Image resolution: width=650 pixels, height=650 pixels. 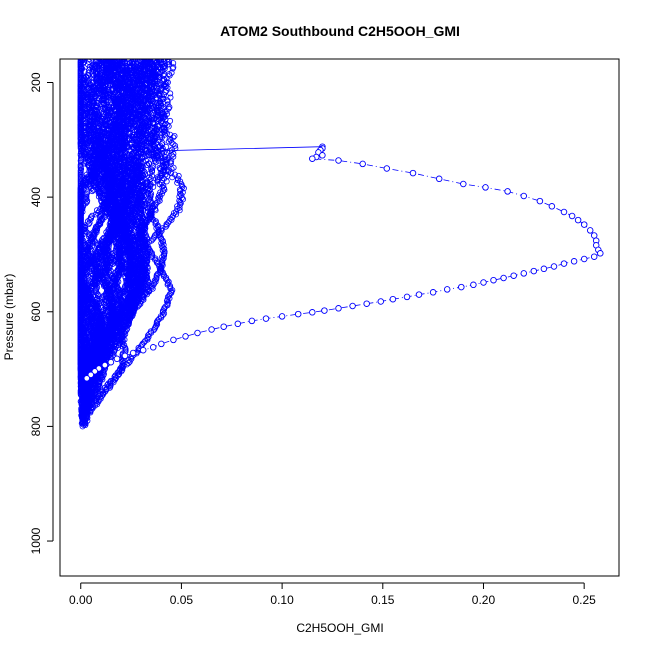 I want to click on dense-profiles, so click(x=132, y=244).